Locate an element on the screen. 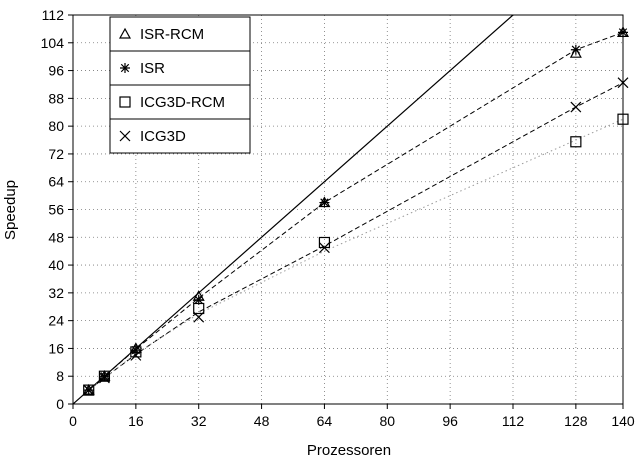  y-tick-label: 56 is located at coordinates (56, 210).